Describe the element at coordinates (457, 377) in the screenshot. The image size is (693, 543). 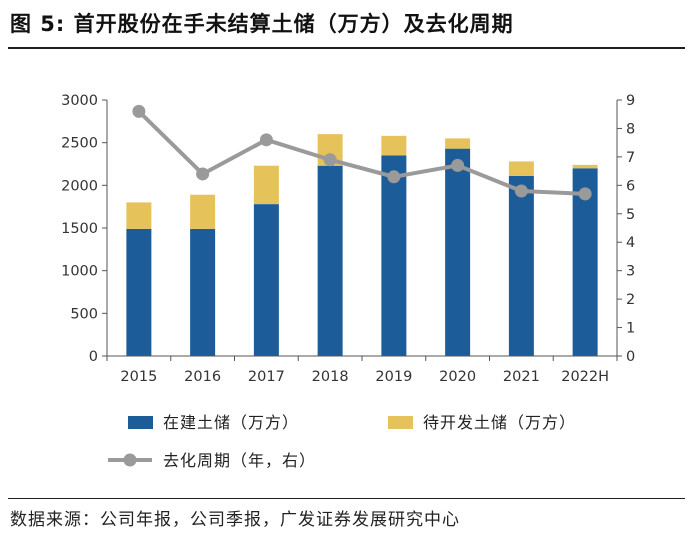
I see `x-tick-label-2020: 2020` at that location.